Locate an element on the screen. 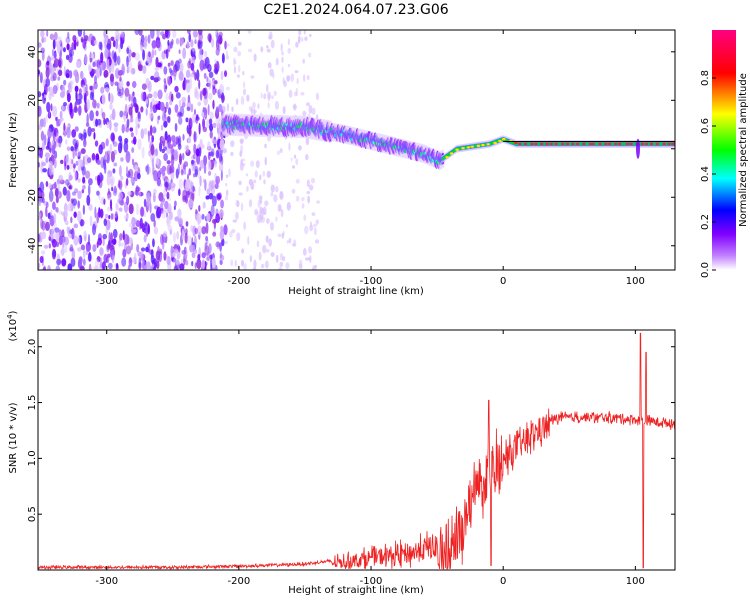 This screenshot has height=604, width=750. snr-y-label: SNR (10 * v/v) is located at coordinates (13, 437).